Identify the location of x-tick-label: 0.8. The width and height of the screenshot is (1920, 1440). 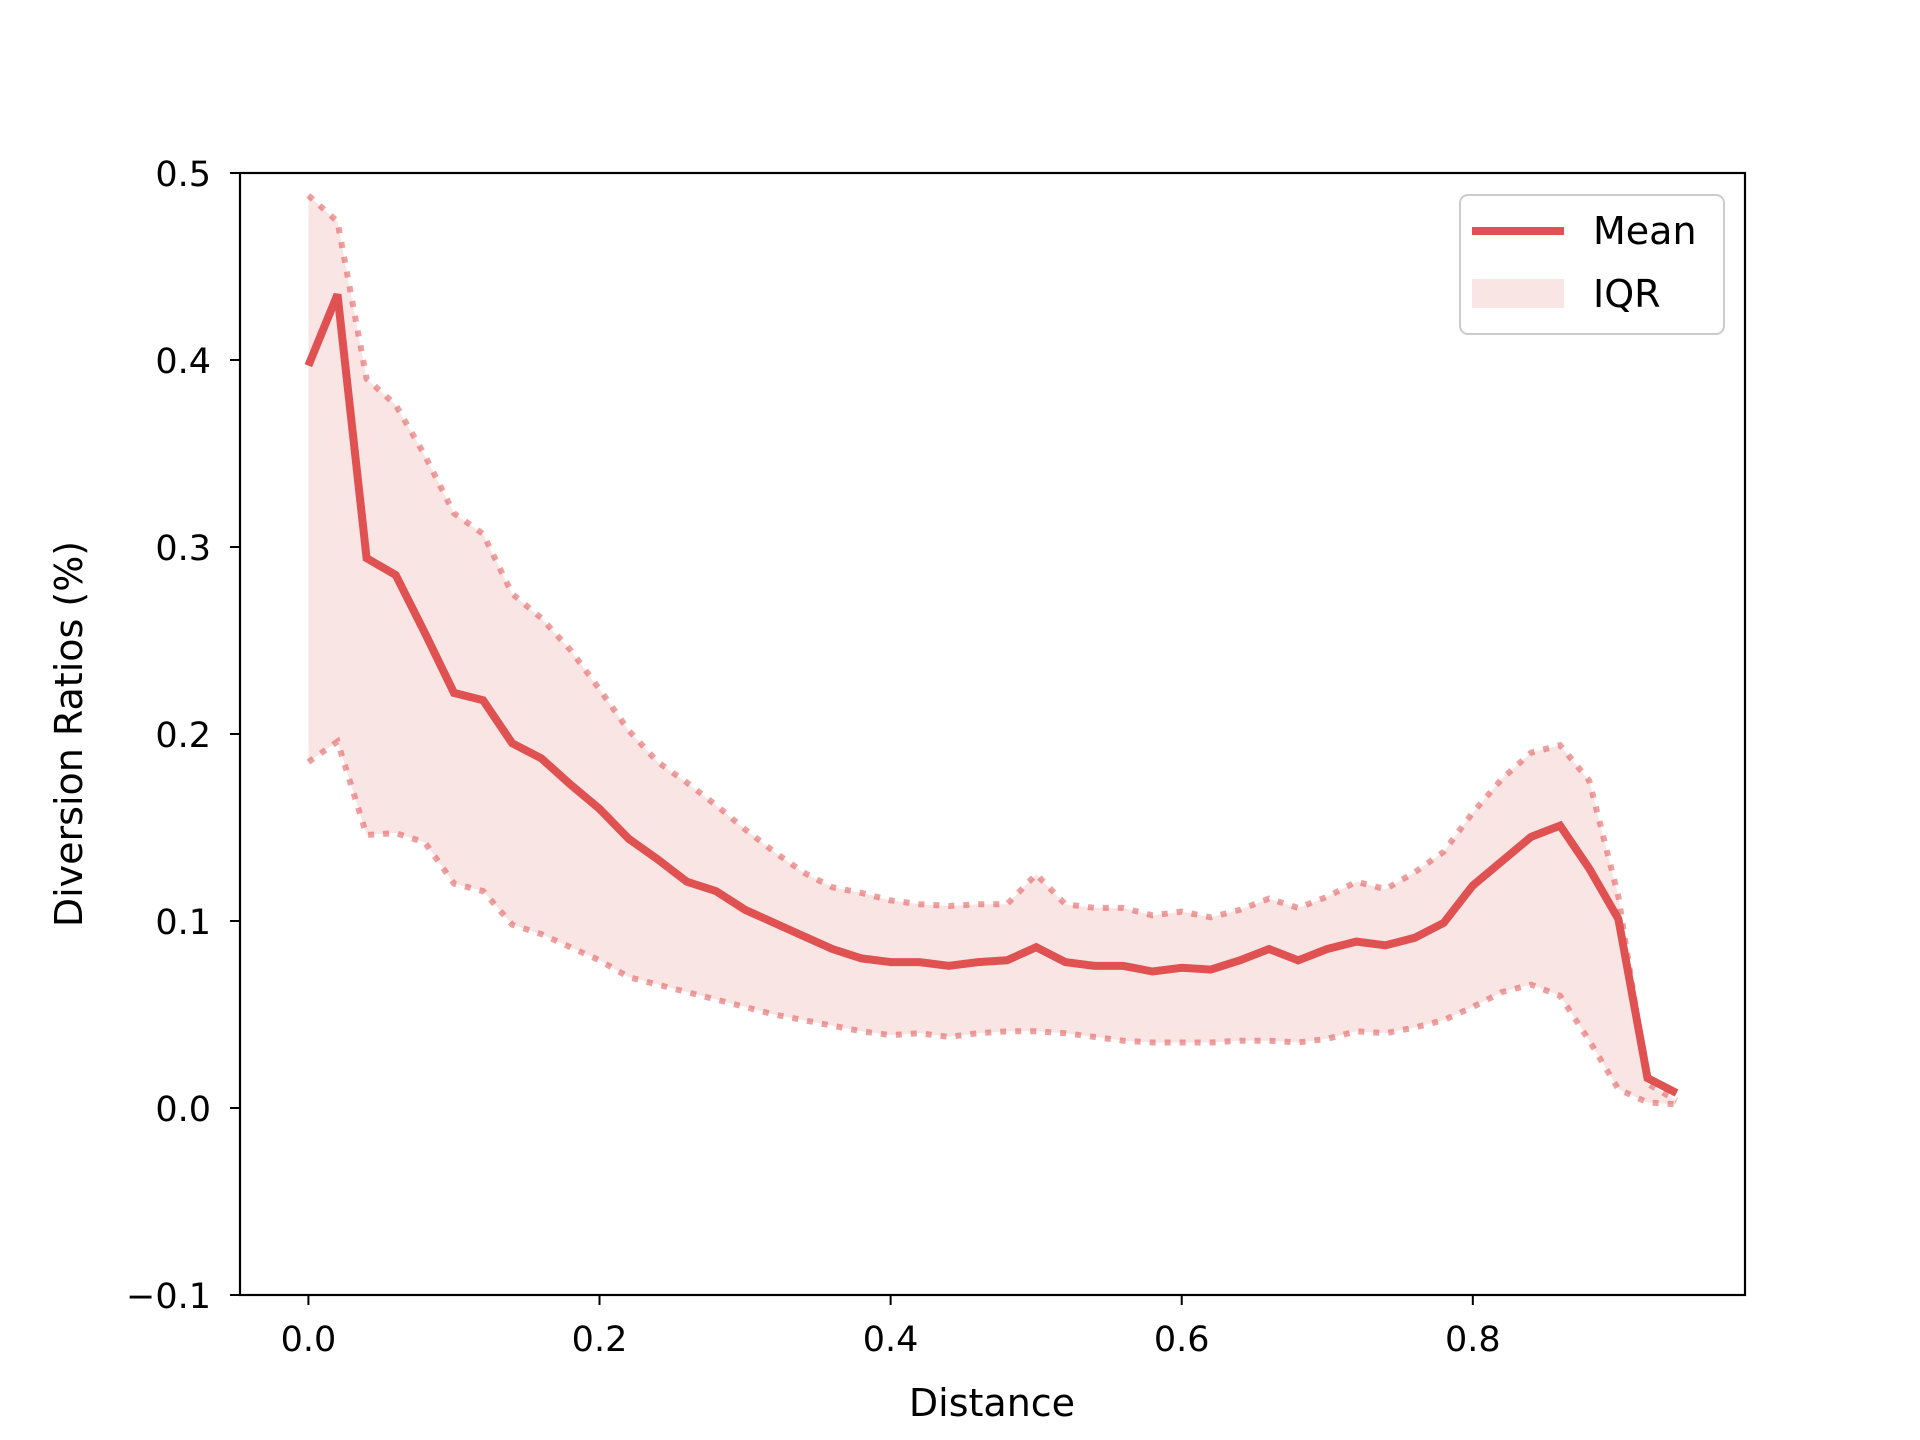
(1473, 1340).